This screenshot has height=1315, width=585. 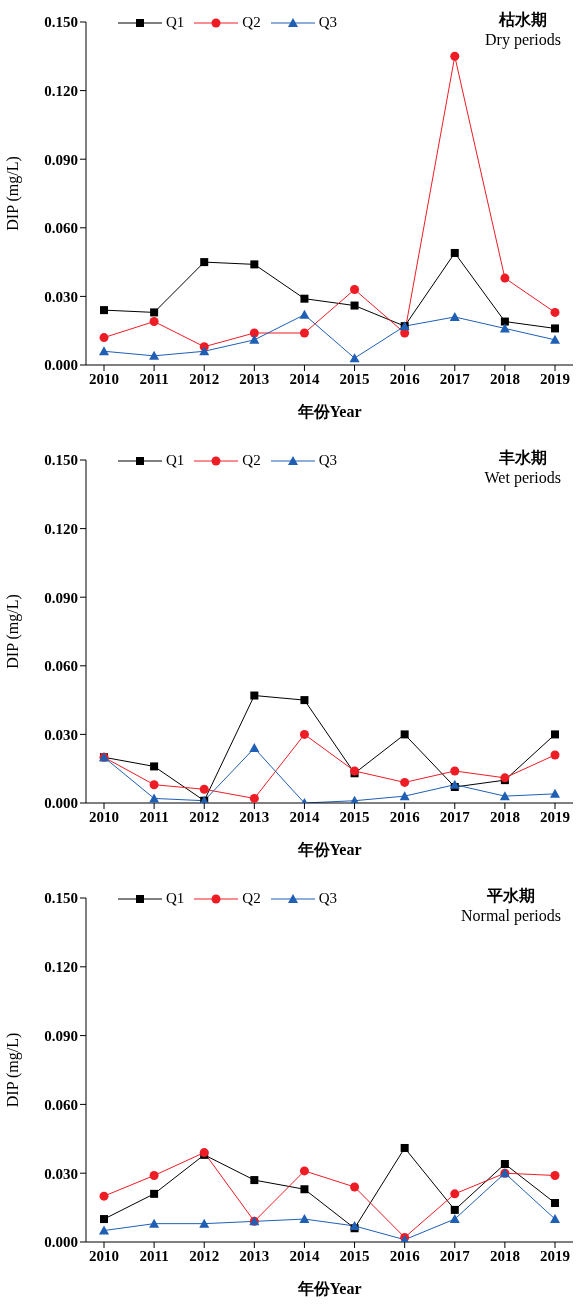 I want to click on chart-title: 枯水期, so click(x=523, y=20).